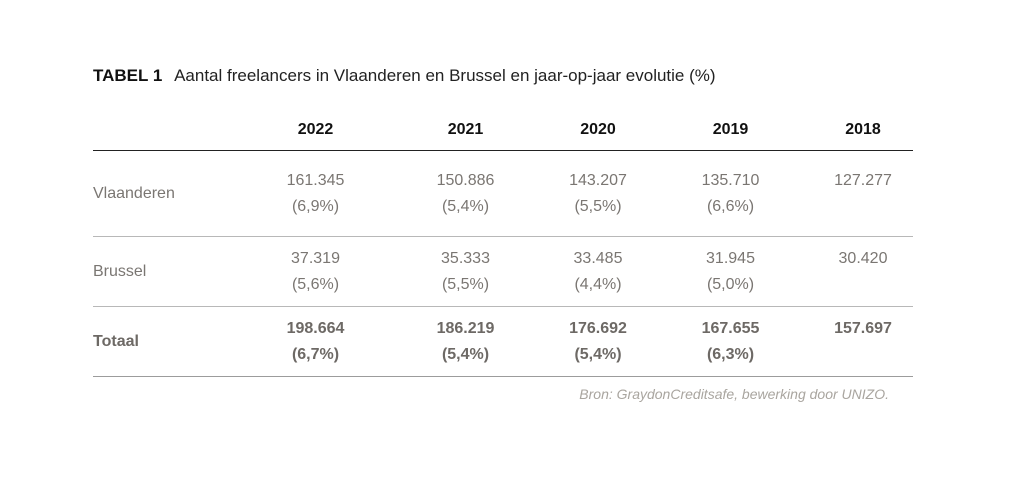 The width and height of the screenshot is (1012, 496). What do you see at coordinates (598, 258) in the screenshot?
I see `cell-value: 33.485` at bounding box center [598, 258].